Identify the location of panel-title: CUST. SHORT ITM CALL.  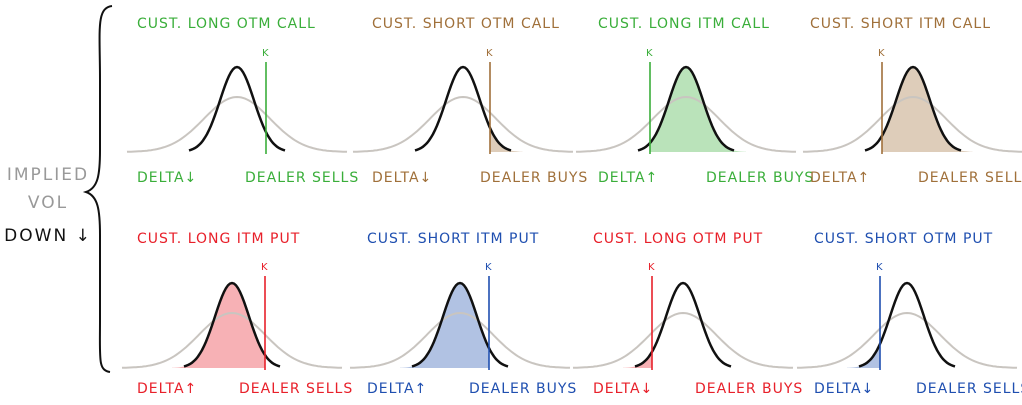
(901, 24).